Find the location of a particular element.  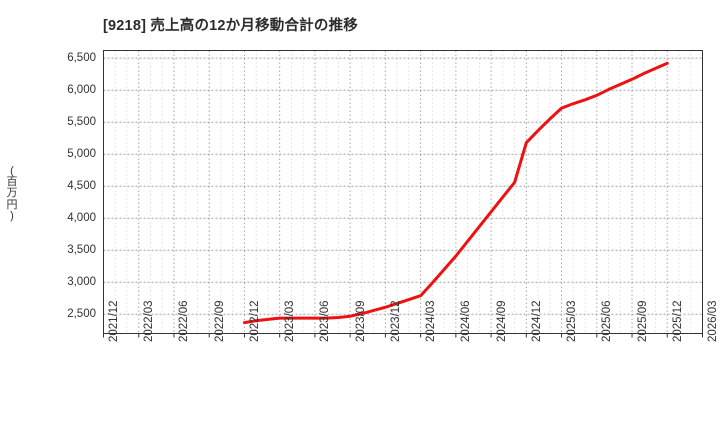

y-axis-unit-char: 万 is located at coordinates (12, 193).